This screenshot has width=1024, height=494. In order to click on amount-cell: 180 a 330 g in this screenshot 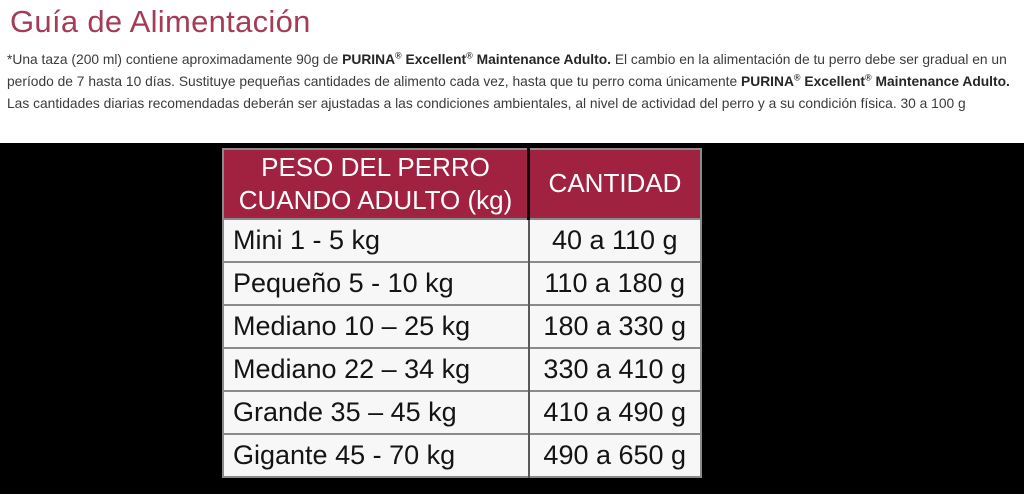, I will do `click(614, 326)`.